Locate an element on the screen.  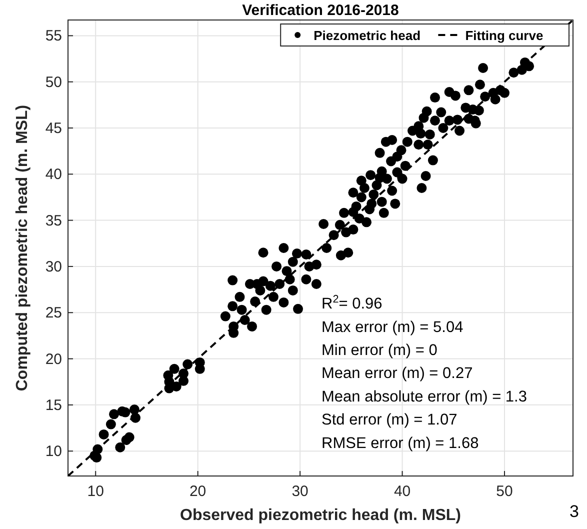
x-tick-label: 20 is located at coordinates (197, 491).